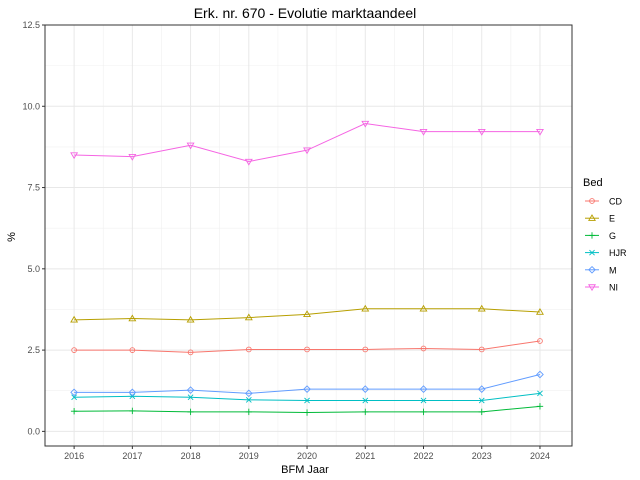 This screenshot has width=640, height=480. Describe the element at coordinates (600, 219) in the screenshot. I see `legend-item-e: E` at that location.